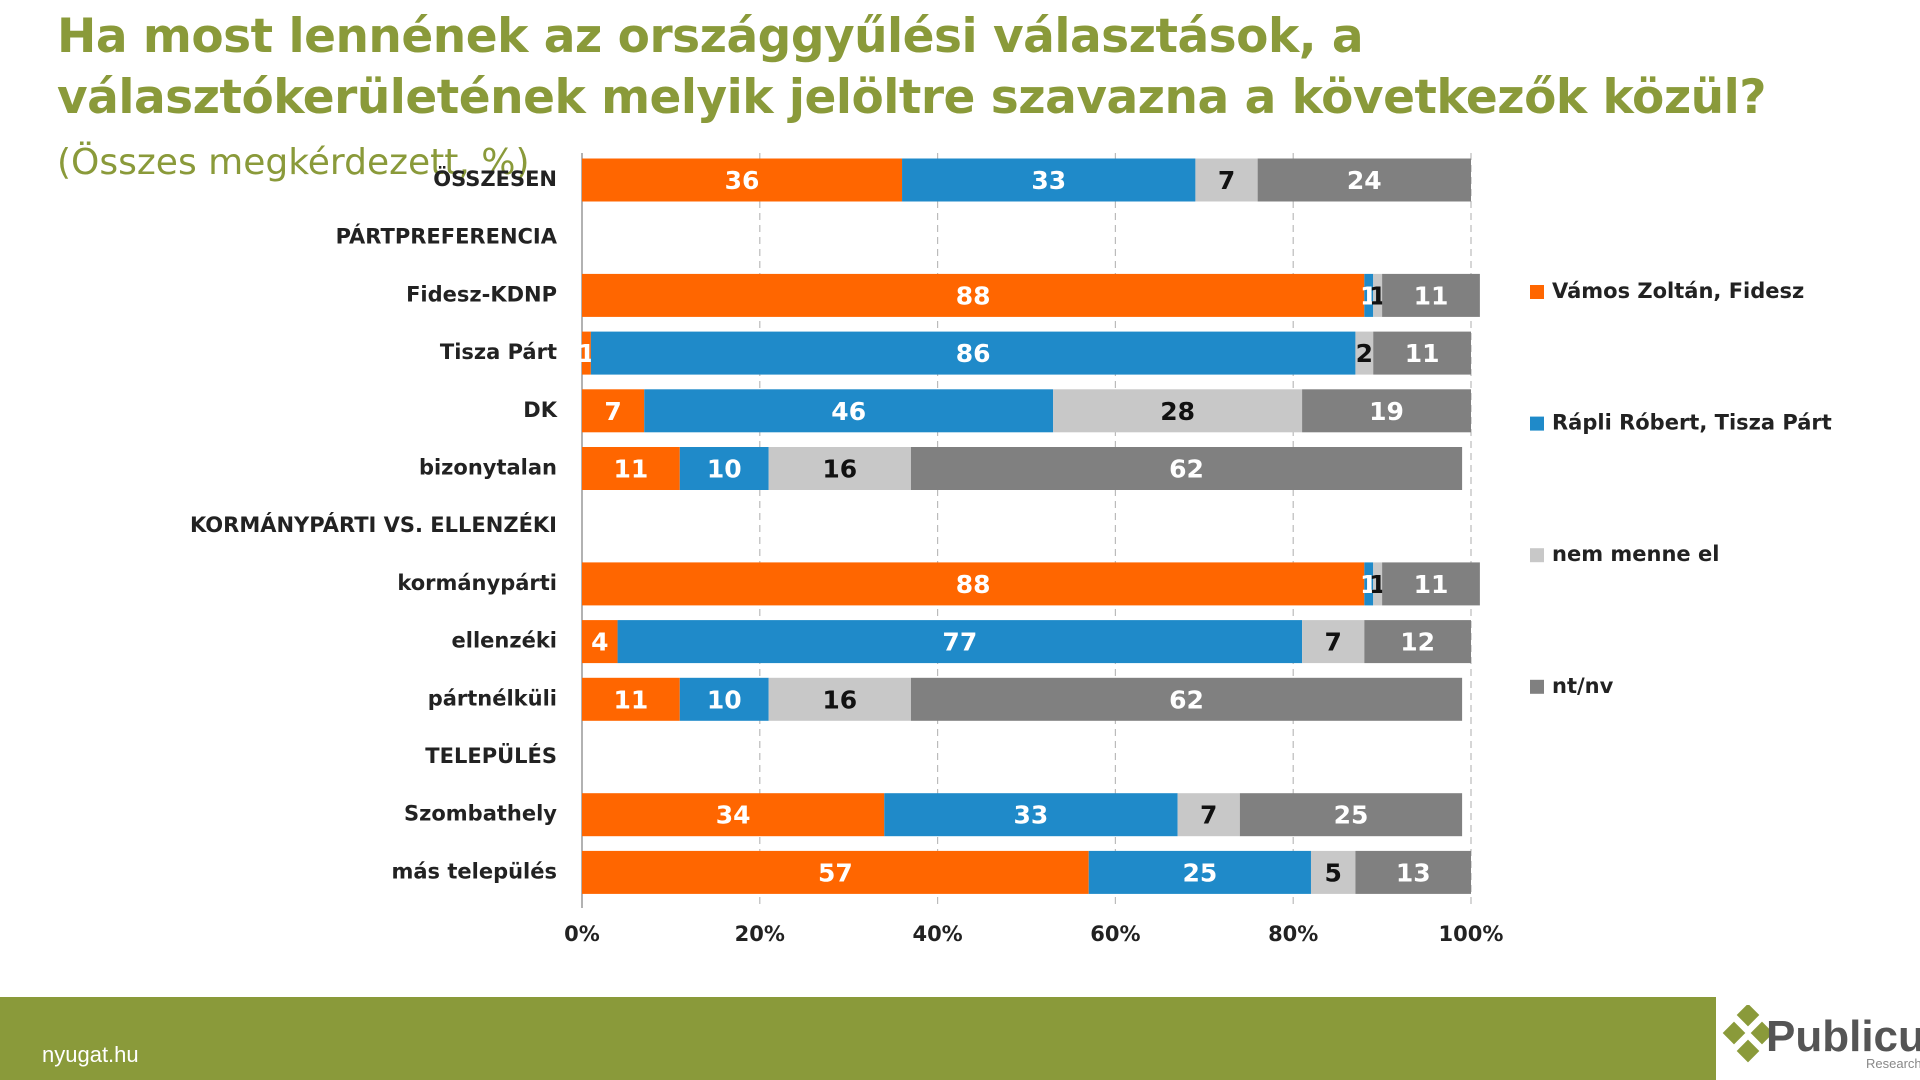  I want to click on x-tick-label: 80%, so click(1293, 934).